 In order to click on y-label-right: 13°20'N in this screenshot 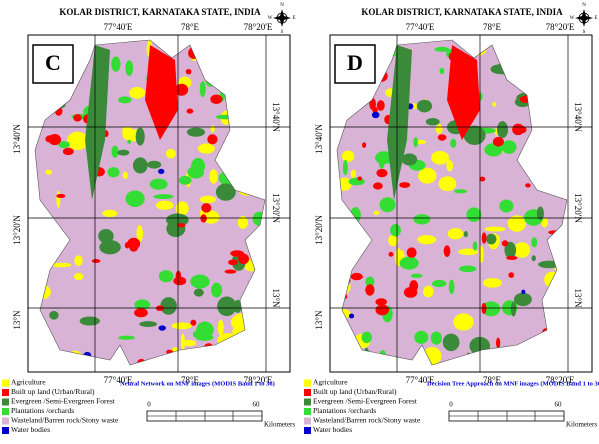, I will do `click(578, 208)`.